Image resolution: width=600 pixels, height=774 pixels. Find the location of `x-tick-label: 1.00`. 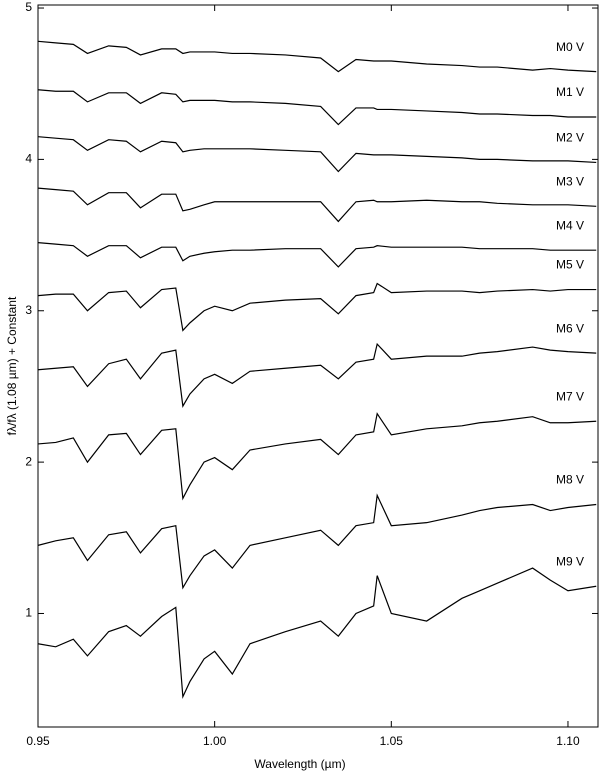

x-tick-label: 1.00 is located at coordinates (215, 741).